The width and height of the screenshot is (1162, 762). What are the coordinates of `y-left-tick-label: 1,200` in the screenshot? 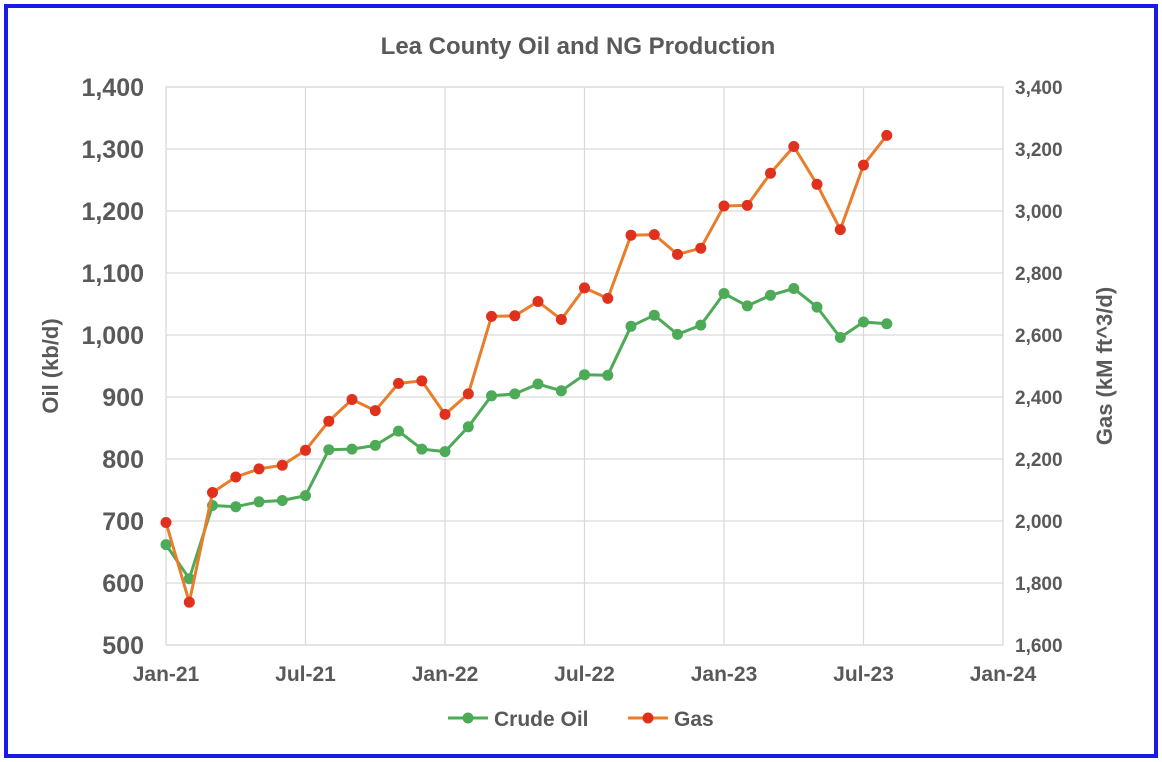 It's located at (112, 212).